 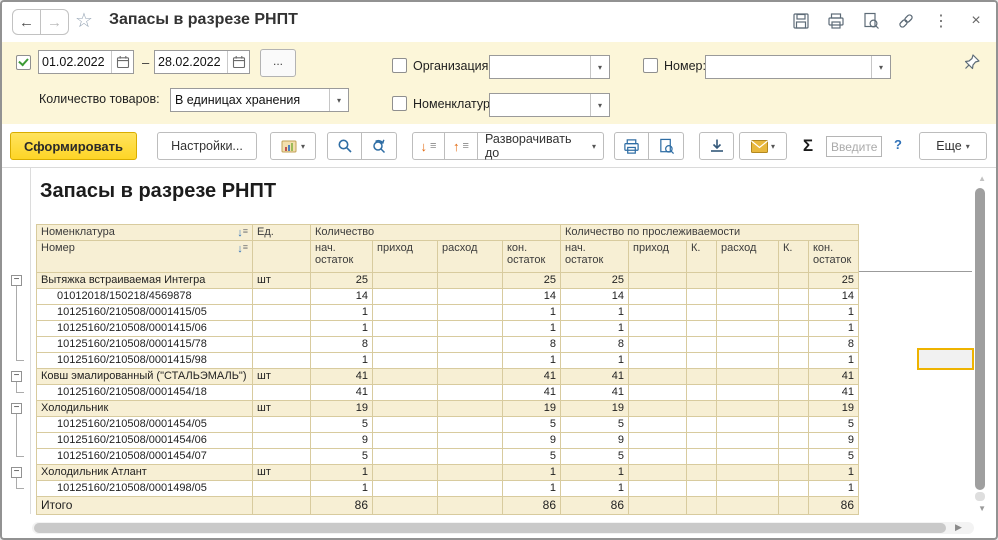 What do you see at coordinates (399, 65) in the screenshot?
I see `organization-checkbox` at bounding box center [399, 65].